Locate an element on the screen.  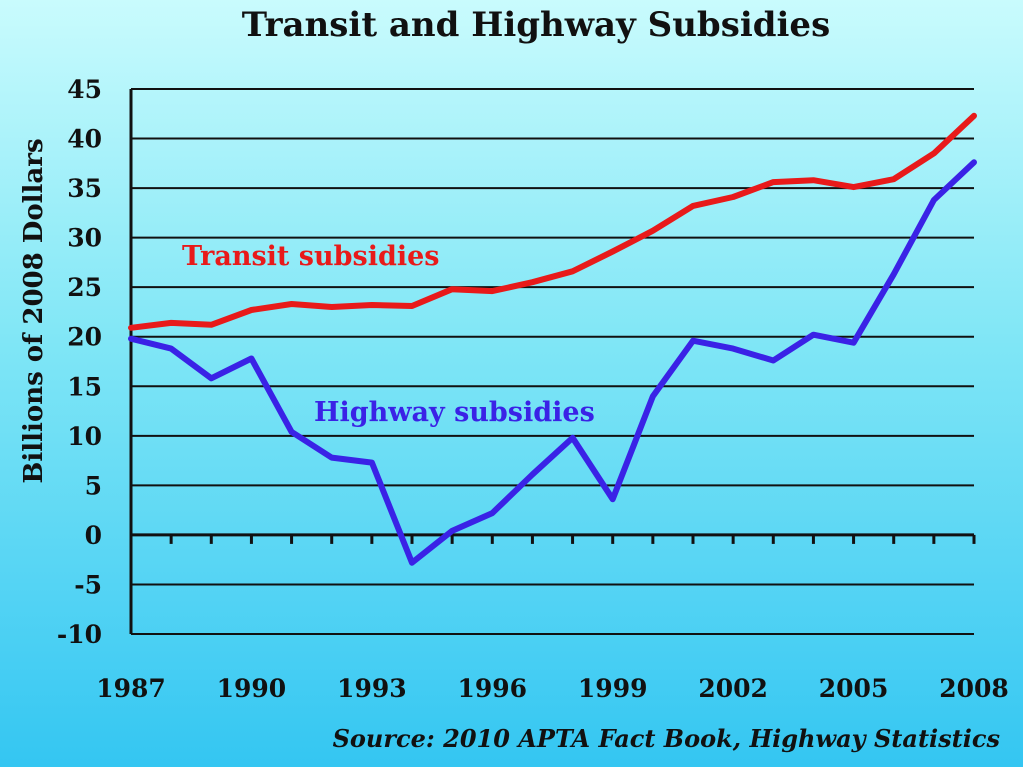
y-axis-label: Billions of 2008 Dollars is located at coordinates (34, 310).